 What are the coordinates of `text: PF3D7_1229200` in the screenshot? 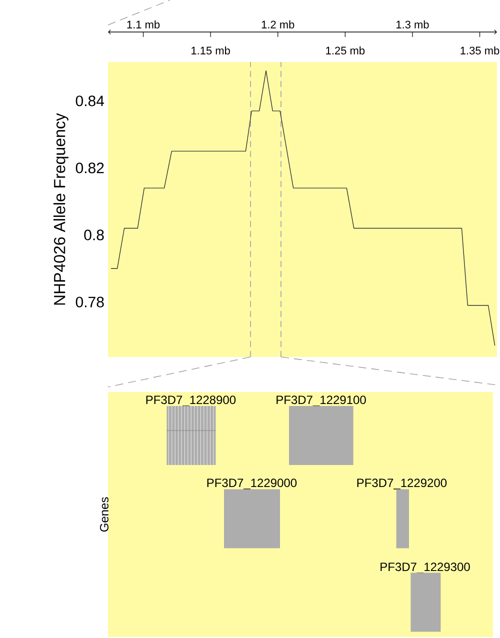 It's located at (402, 484).